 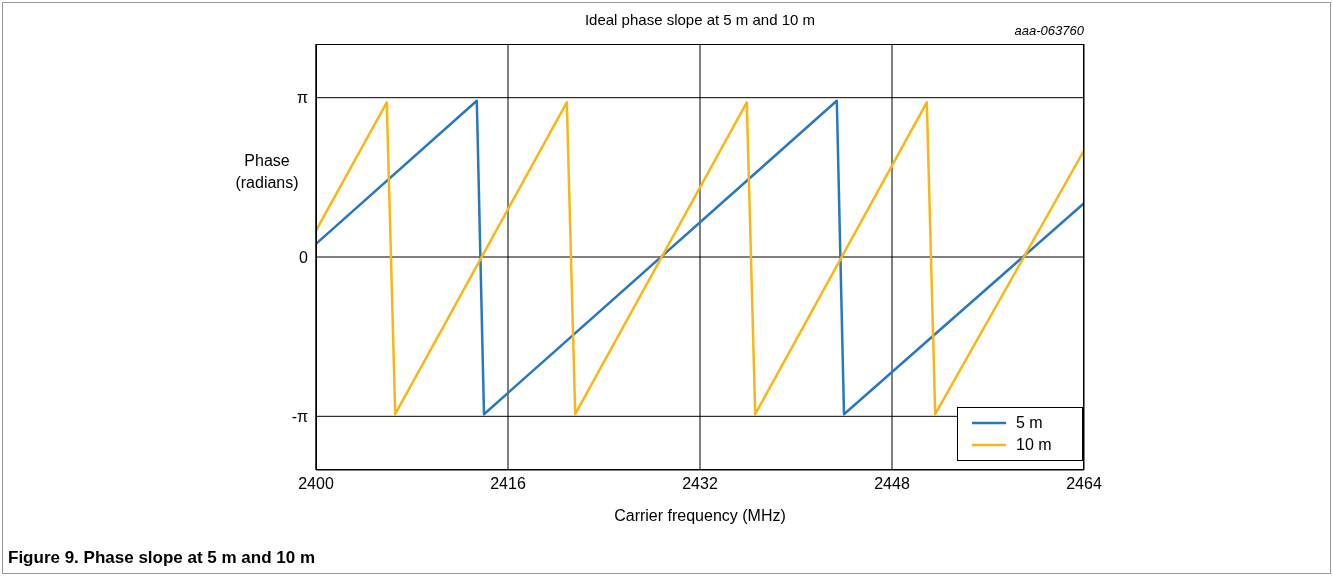 What do you see at coordinates (1084, 484) in the screenshot?
I see `x-tick-label: 2464` at bounding box center [1084, 484].